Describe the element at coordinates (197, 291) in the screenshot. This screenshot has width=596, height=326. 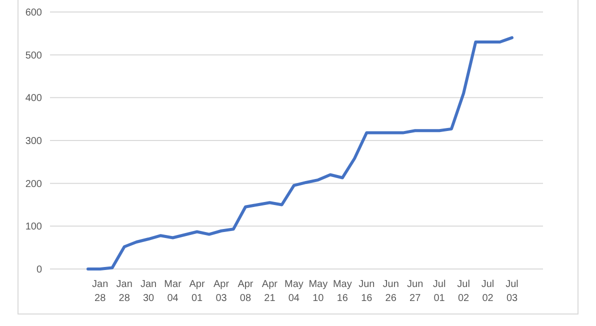
I see `x-tick-label: Apr 01` at that location.